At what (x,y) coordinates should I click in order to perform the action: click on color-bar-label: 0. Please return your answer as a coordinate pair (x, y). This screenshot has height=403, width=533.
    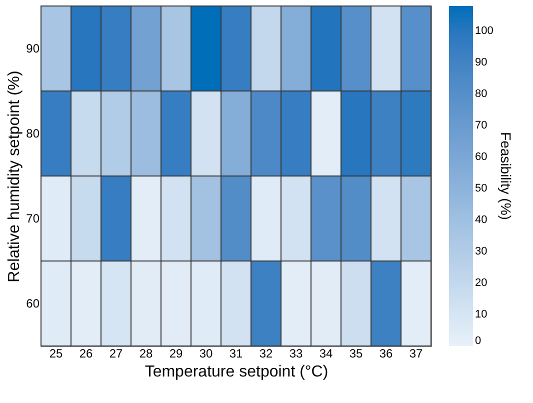
    Looking at the image, I should click on (478, 341).